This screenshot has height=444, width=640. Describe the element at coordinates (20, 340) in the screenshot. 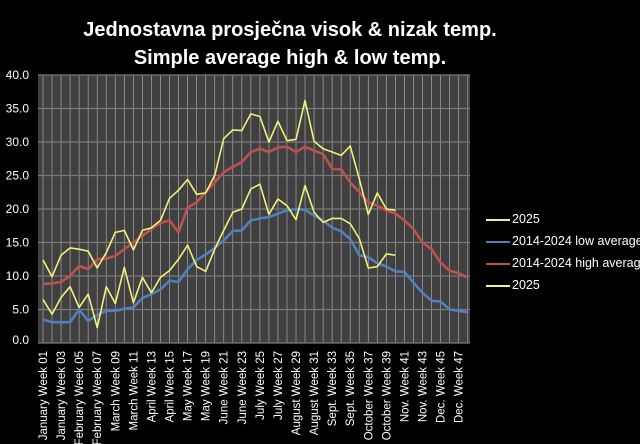

I see `y-tick-label: 0.0` at that location.